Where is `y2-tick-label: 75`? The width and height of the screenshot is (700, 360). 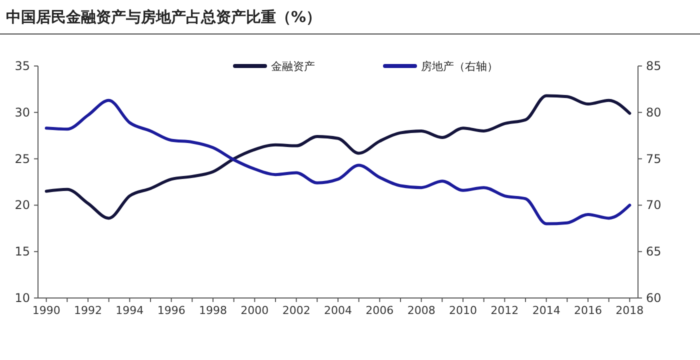 y2-tick-label: 75 is located at coordinates (654, 159).